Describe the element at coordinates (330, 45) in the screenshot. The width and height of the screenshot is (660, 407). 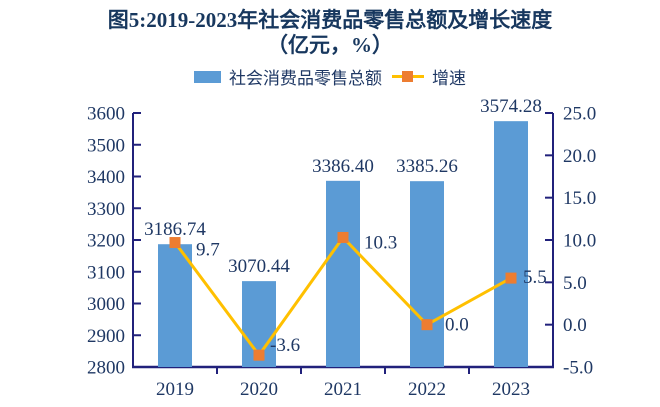
I see `chart-title-line2: （亿元，%）` at that location.